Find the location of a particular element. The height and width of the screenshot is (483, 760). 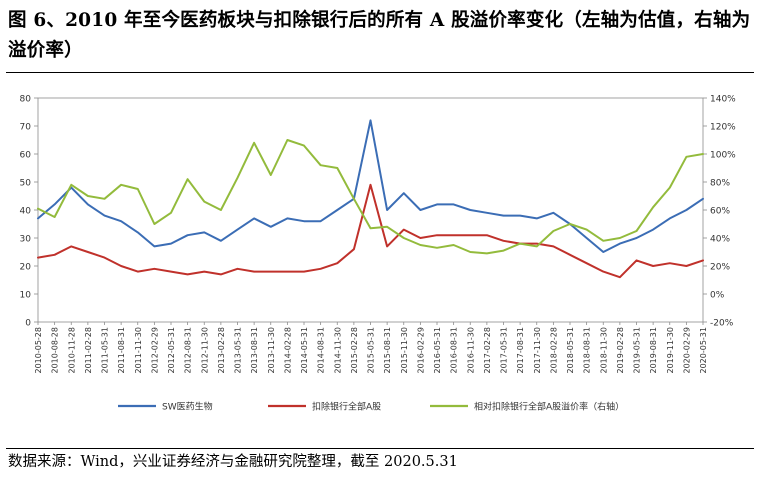

x-tick-label: 2012-05-31 is located at coordinates (171, 350).